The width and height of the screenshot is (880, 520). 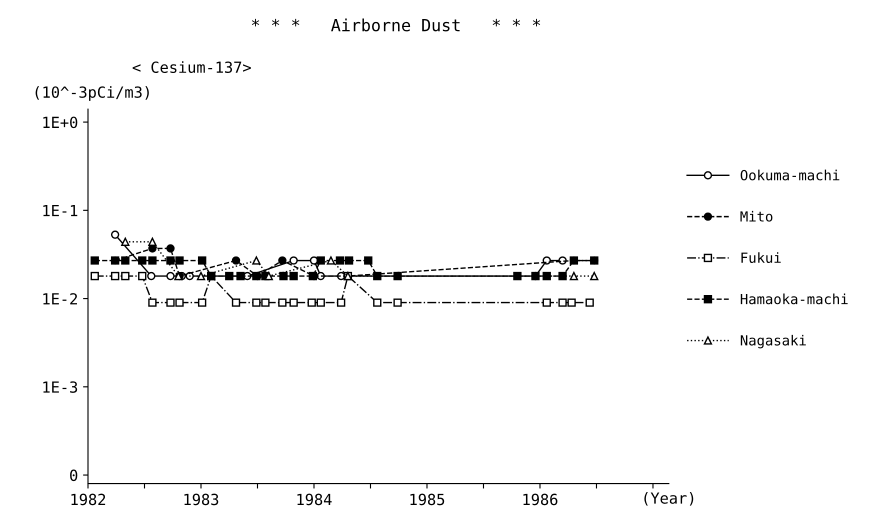 I want to click on y-tick-label: 0, so click(x=74, y=476).